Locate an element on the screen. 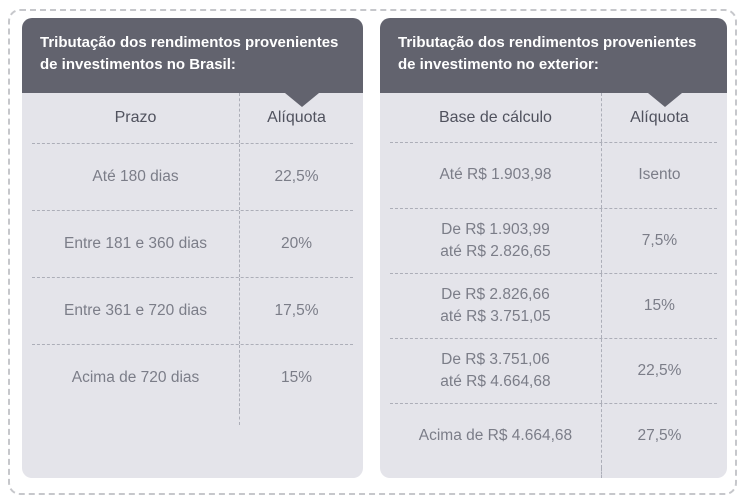  base-cell-line: De R$ 1.903,99 is located at coordinates (495, 229).